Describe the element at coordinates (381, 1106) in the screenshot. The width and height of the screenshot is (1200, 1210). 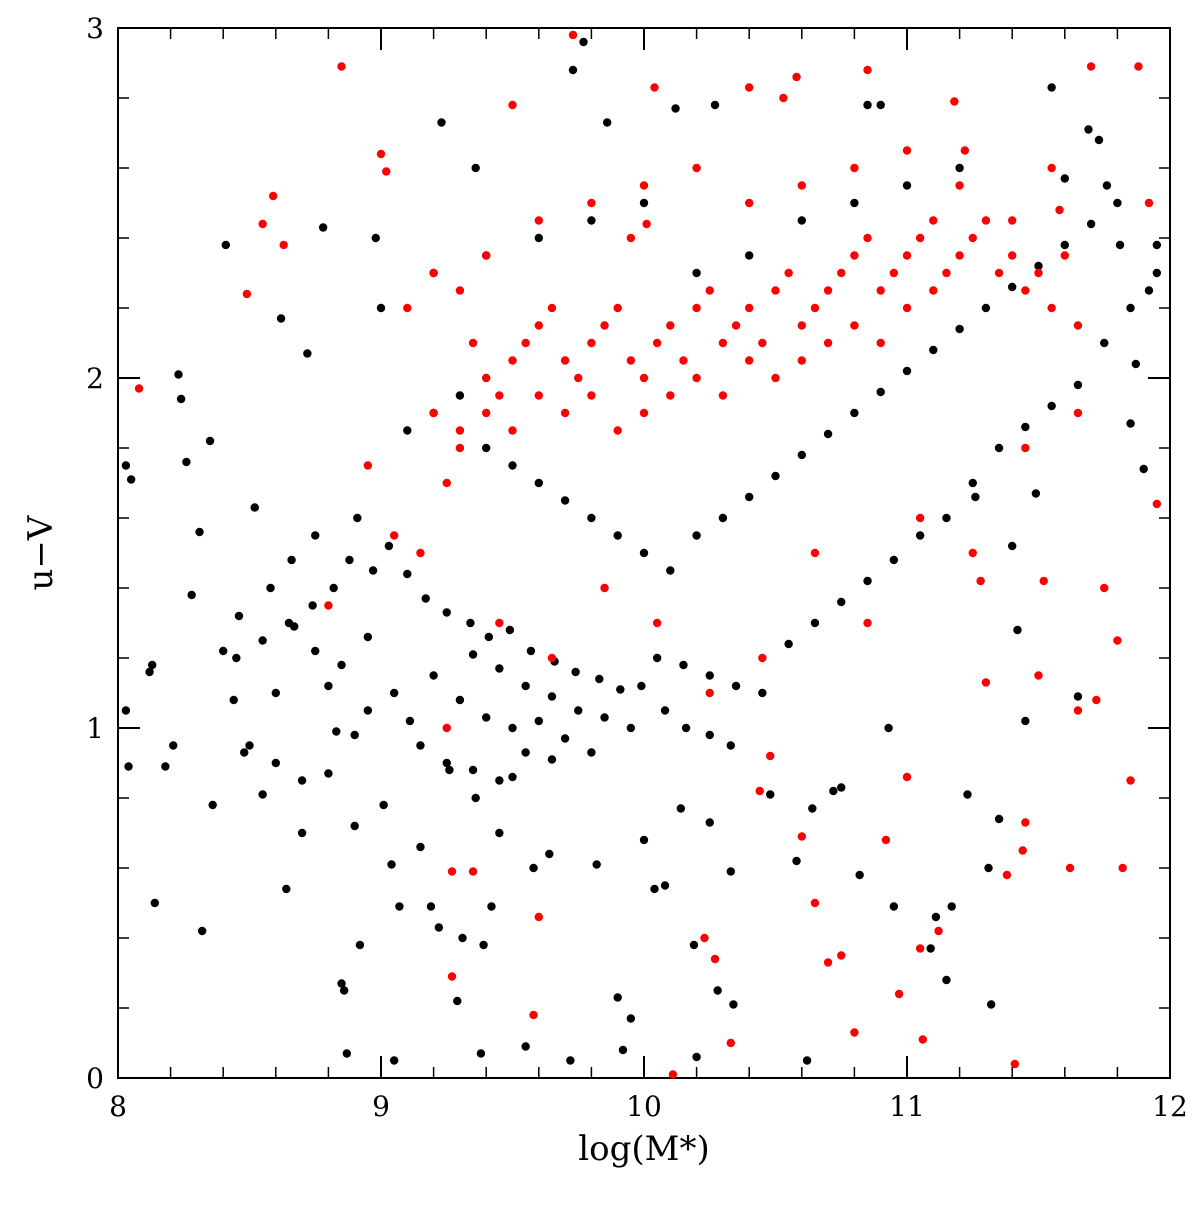
I see `x-tick-label: 9` at that location.